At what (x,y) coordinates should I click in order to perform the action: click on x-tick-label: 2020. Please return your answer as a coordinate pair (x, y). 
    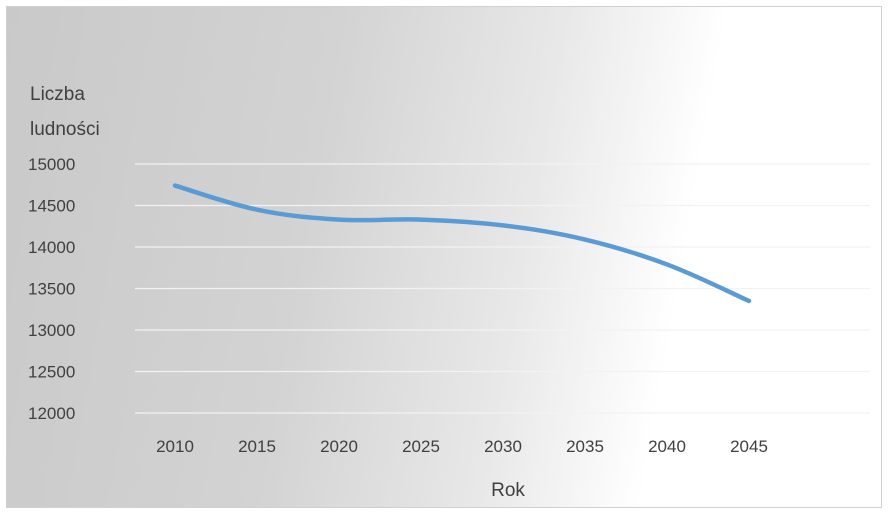
    Looking at the image, I should click on (339, 446).